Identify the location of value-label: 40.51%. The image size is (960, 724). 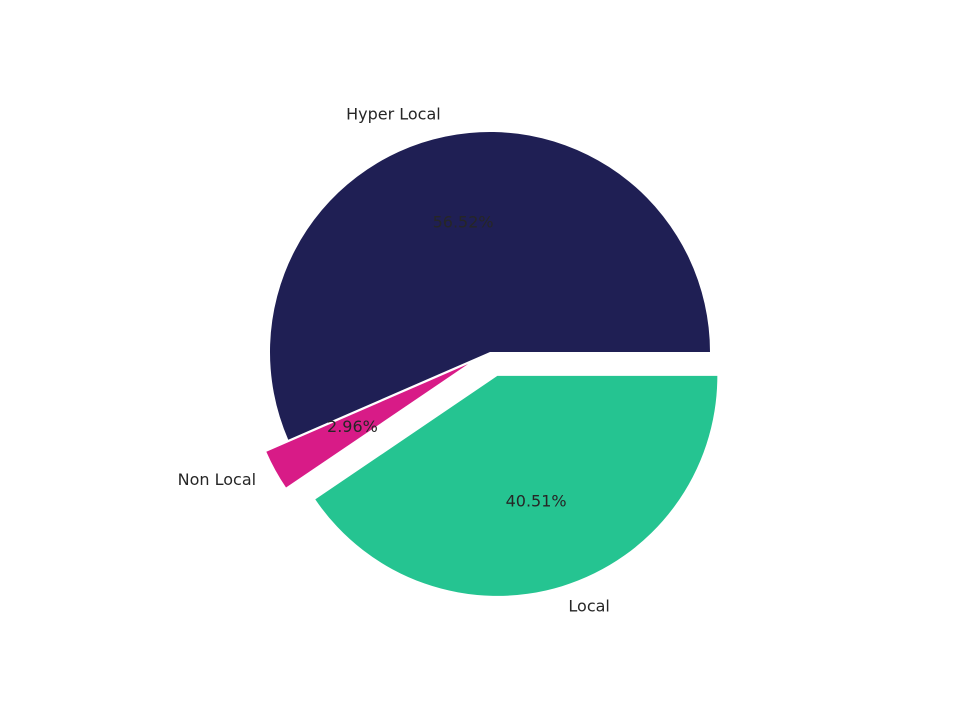
(536, 501).